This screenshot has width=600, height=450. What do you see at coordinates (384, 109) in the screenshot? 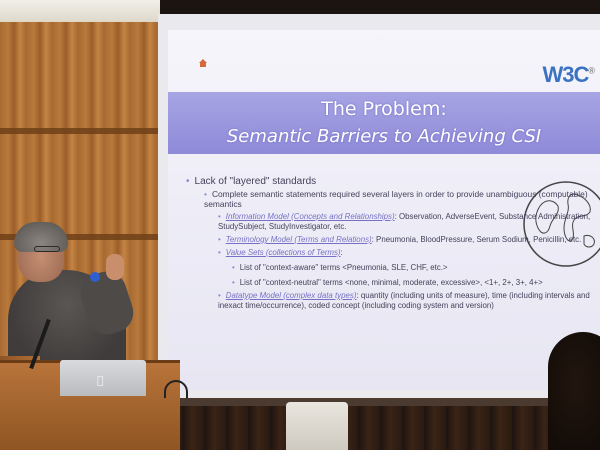
I see `slide-title: The Problem:` at bounding box center [384, 109].